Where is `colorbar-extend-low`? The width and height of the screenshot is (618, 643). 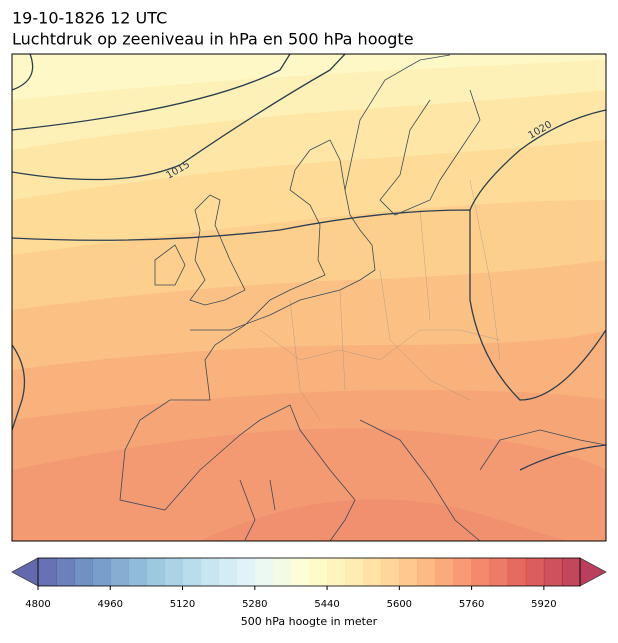
colorbar-extend-low is located at coordinates (25, 572).